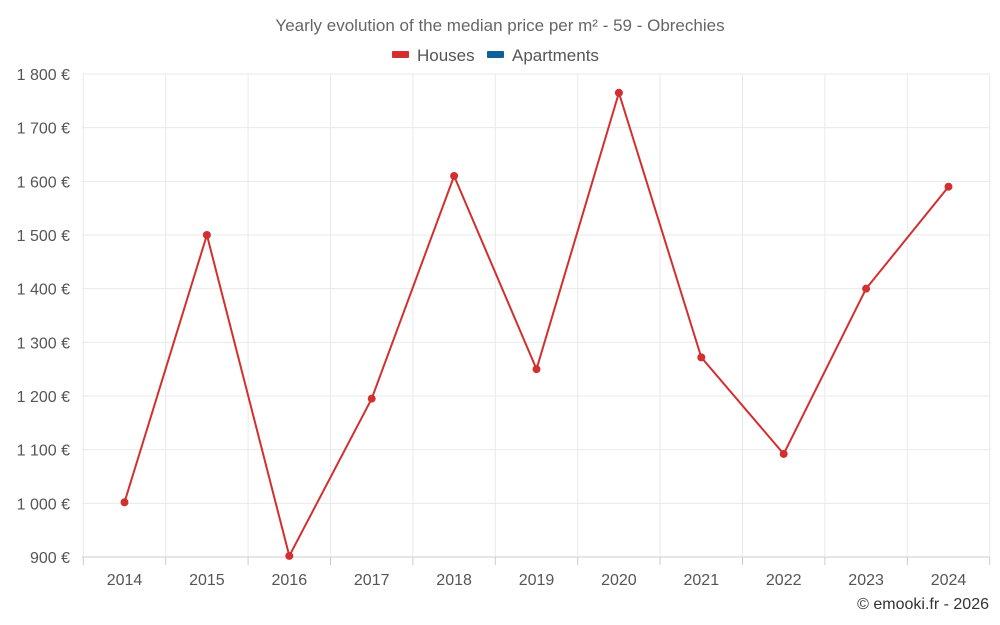 Image resolution: width=1000 pixels, height=625 pixels. What do you see at coordinates (371, 398) in the screenshot?
I see `data-point-houses-2017` at bounding box center [371, 398].